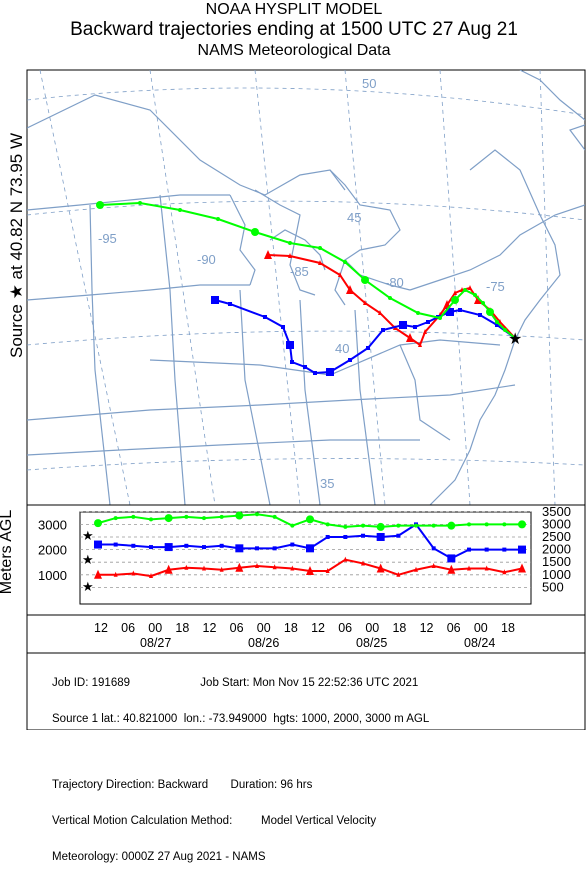 This screenshot has height=875, width=588. What do you see at coordinates (310, 545) in the screenshot?
I see `profile-series` at bounding box center [310, 545].